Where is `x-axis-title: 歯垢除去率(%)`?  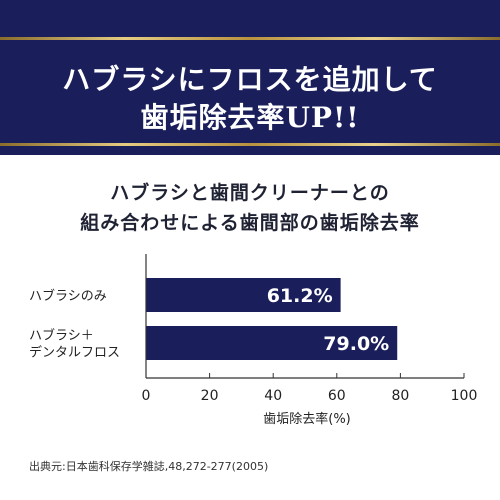
x-axis-title: 歯垢除去率(%) is located at coordinates (307, 419).